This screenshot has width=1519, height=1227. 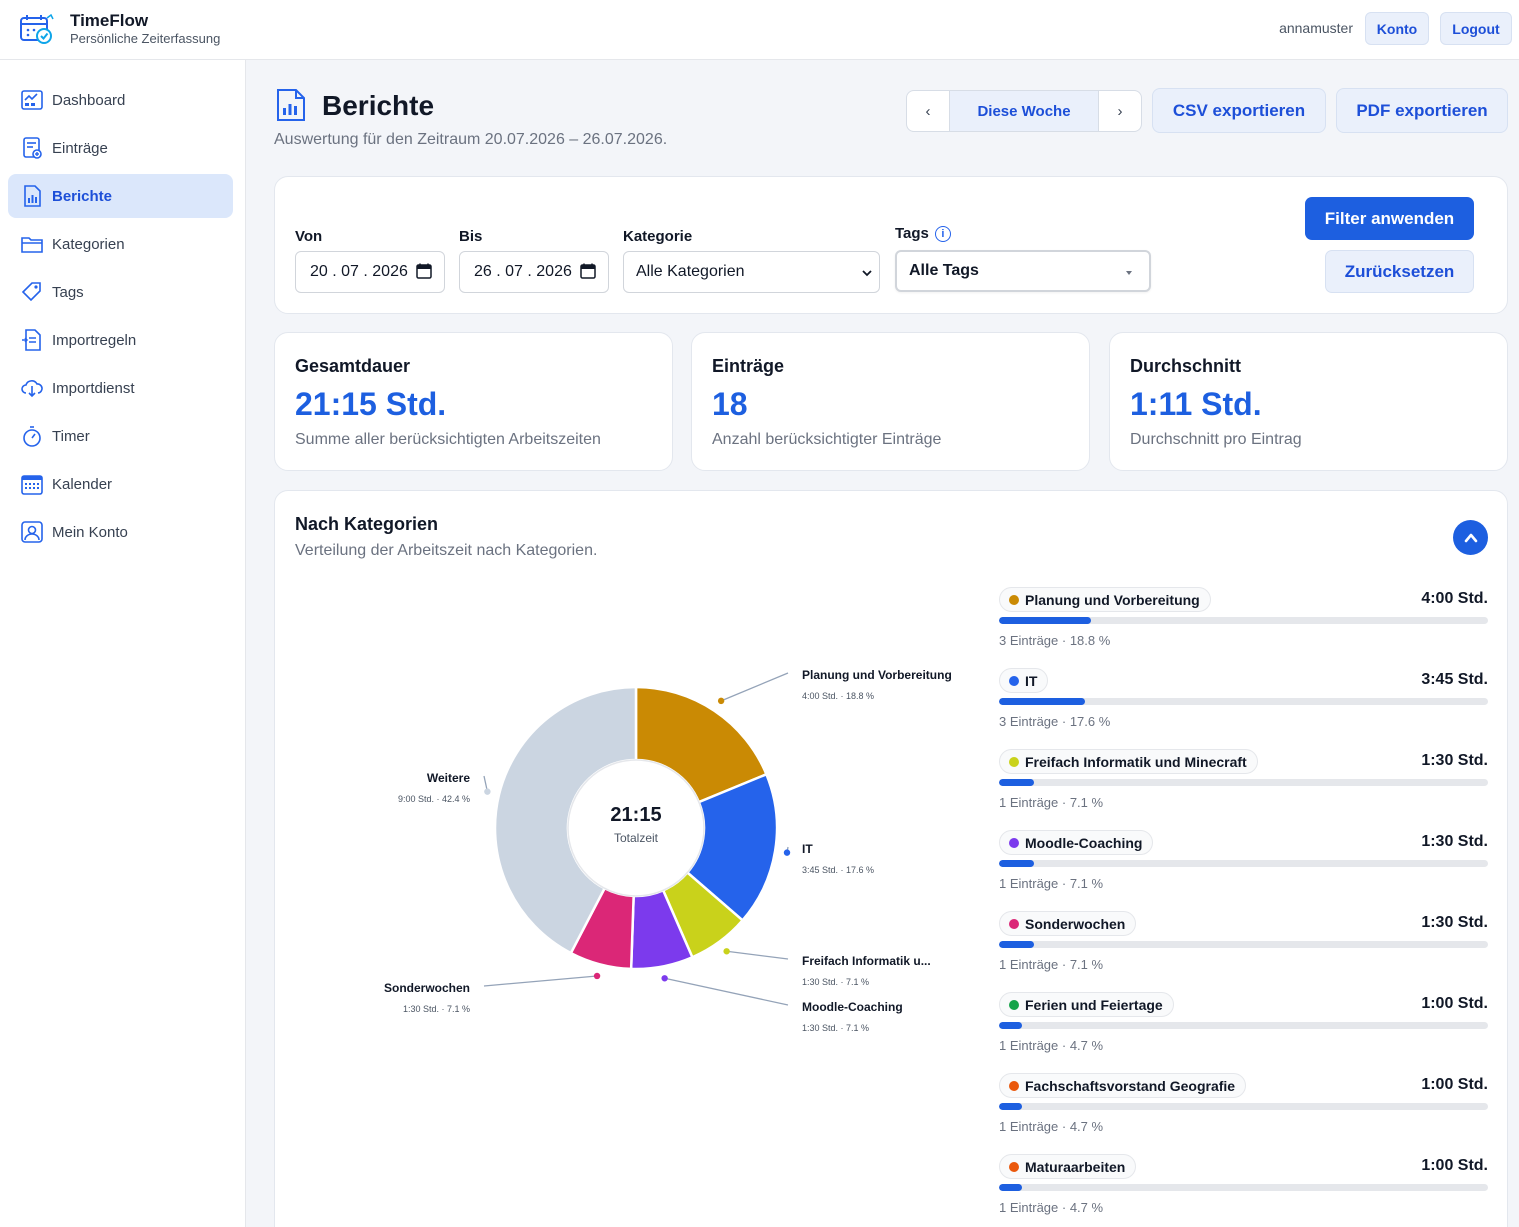 What do you see at coordinates (1454, 841) in the screenshot?
I see `category-duration: 1:30 Std.` at bounding box center [1454, 841].